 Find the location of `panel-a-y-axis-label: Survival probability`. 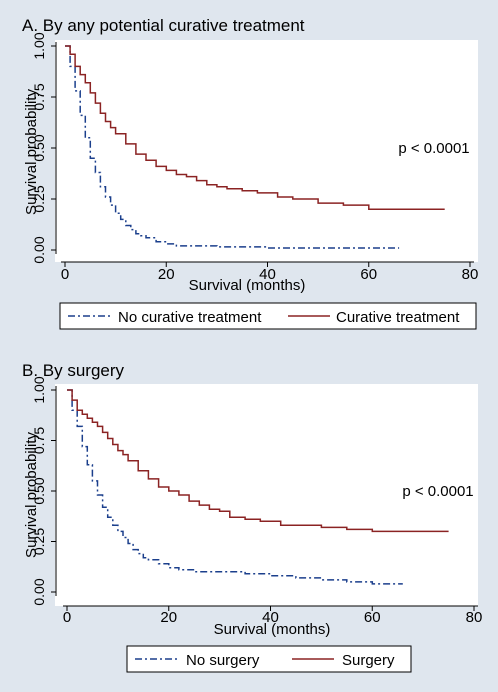

panel-a-y-axis-label: Survival probability is located at coordinates (31, 152).